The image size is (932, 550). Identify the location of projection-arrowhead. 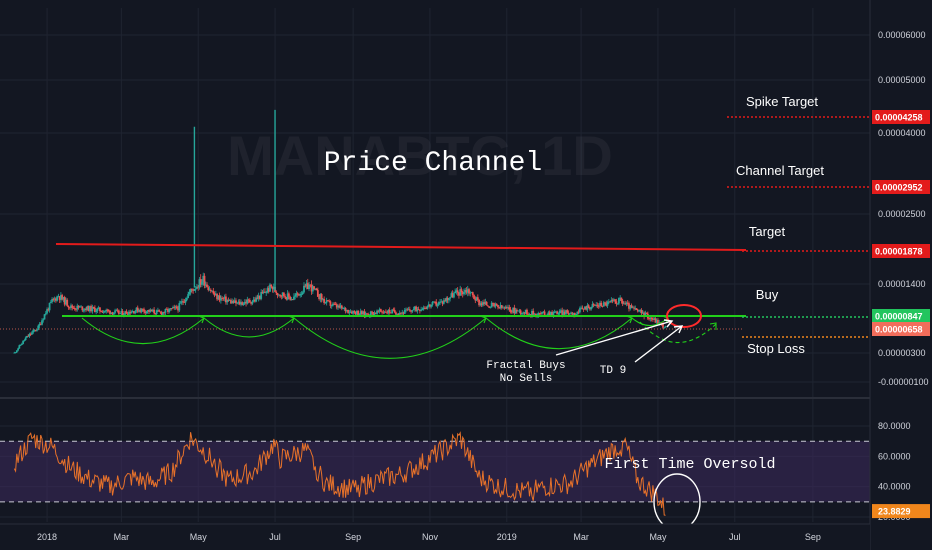
(713, 326).